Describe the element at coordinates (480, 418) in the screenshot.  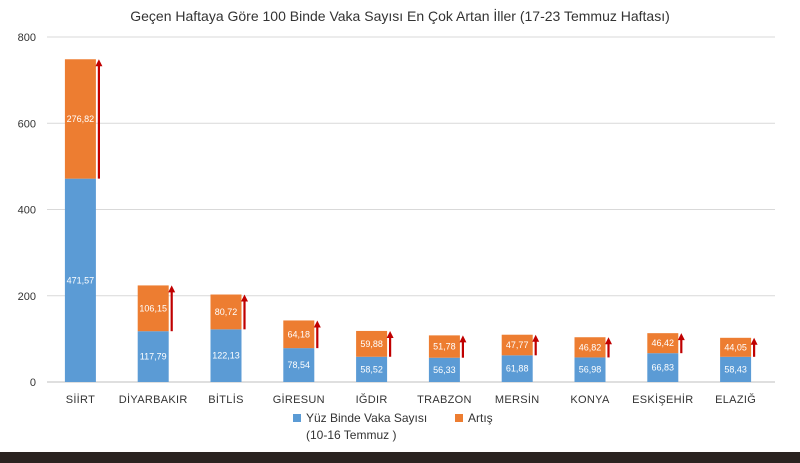
I see `legend-label: Artış` at that location.